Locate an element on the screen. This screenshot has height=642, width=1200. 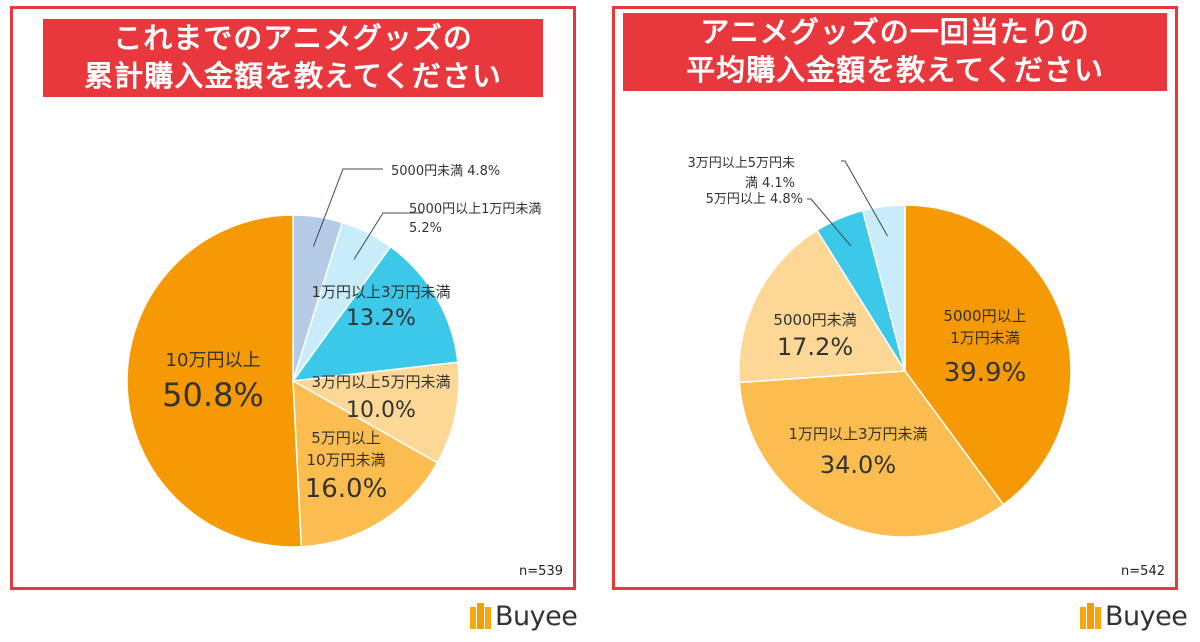
slice-label-text: 5000円未満 is located at coordinates (814, 320).